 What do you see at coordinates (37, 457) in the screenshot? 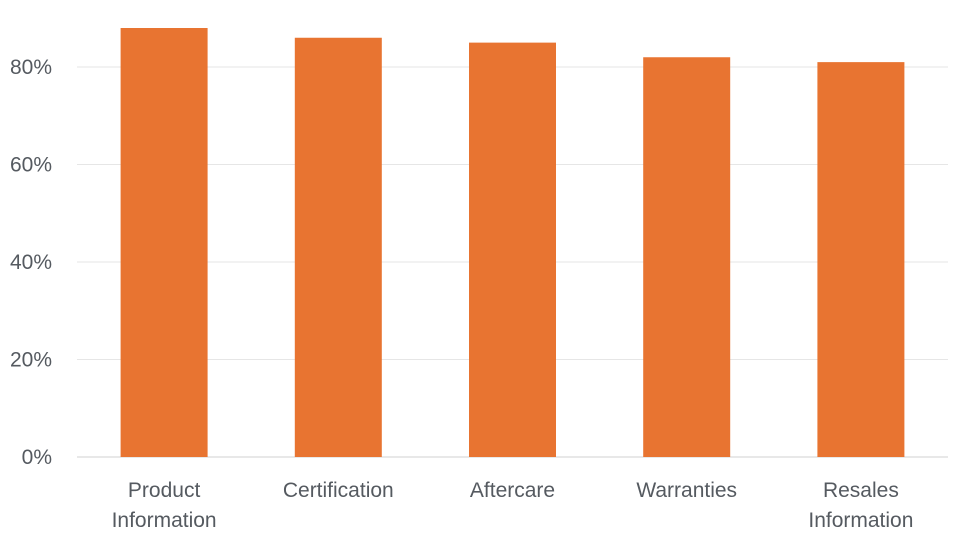
I see `y-tick-label: 0%` at bounding box center [37, 457].